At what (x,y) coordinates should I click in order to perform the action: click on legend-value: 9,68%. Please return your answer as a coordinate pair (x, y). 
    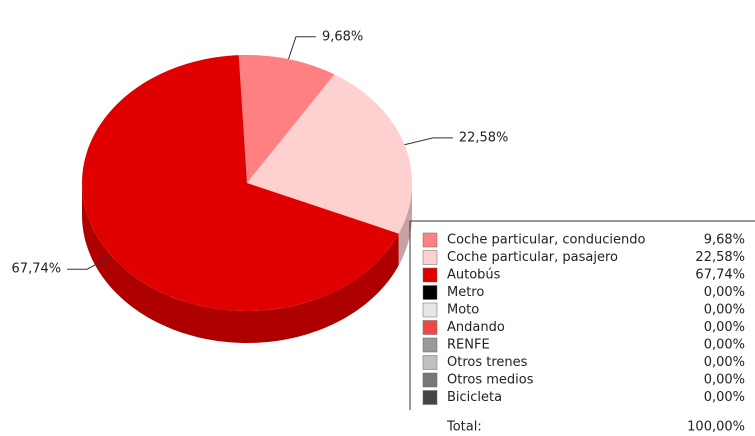
    Looking at the image, I should click on (724, 240).